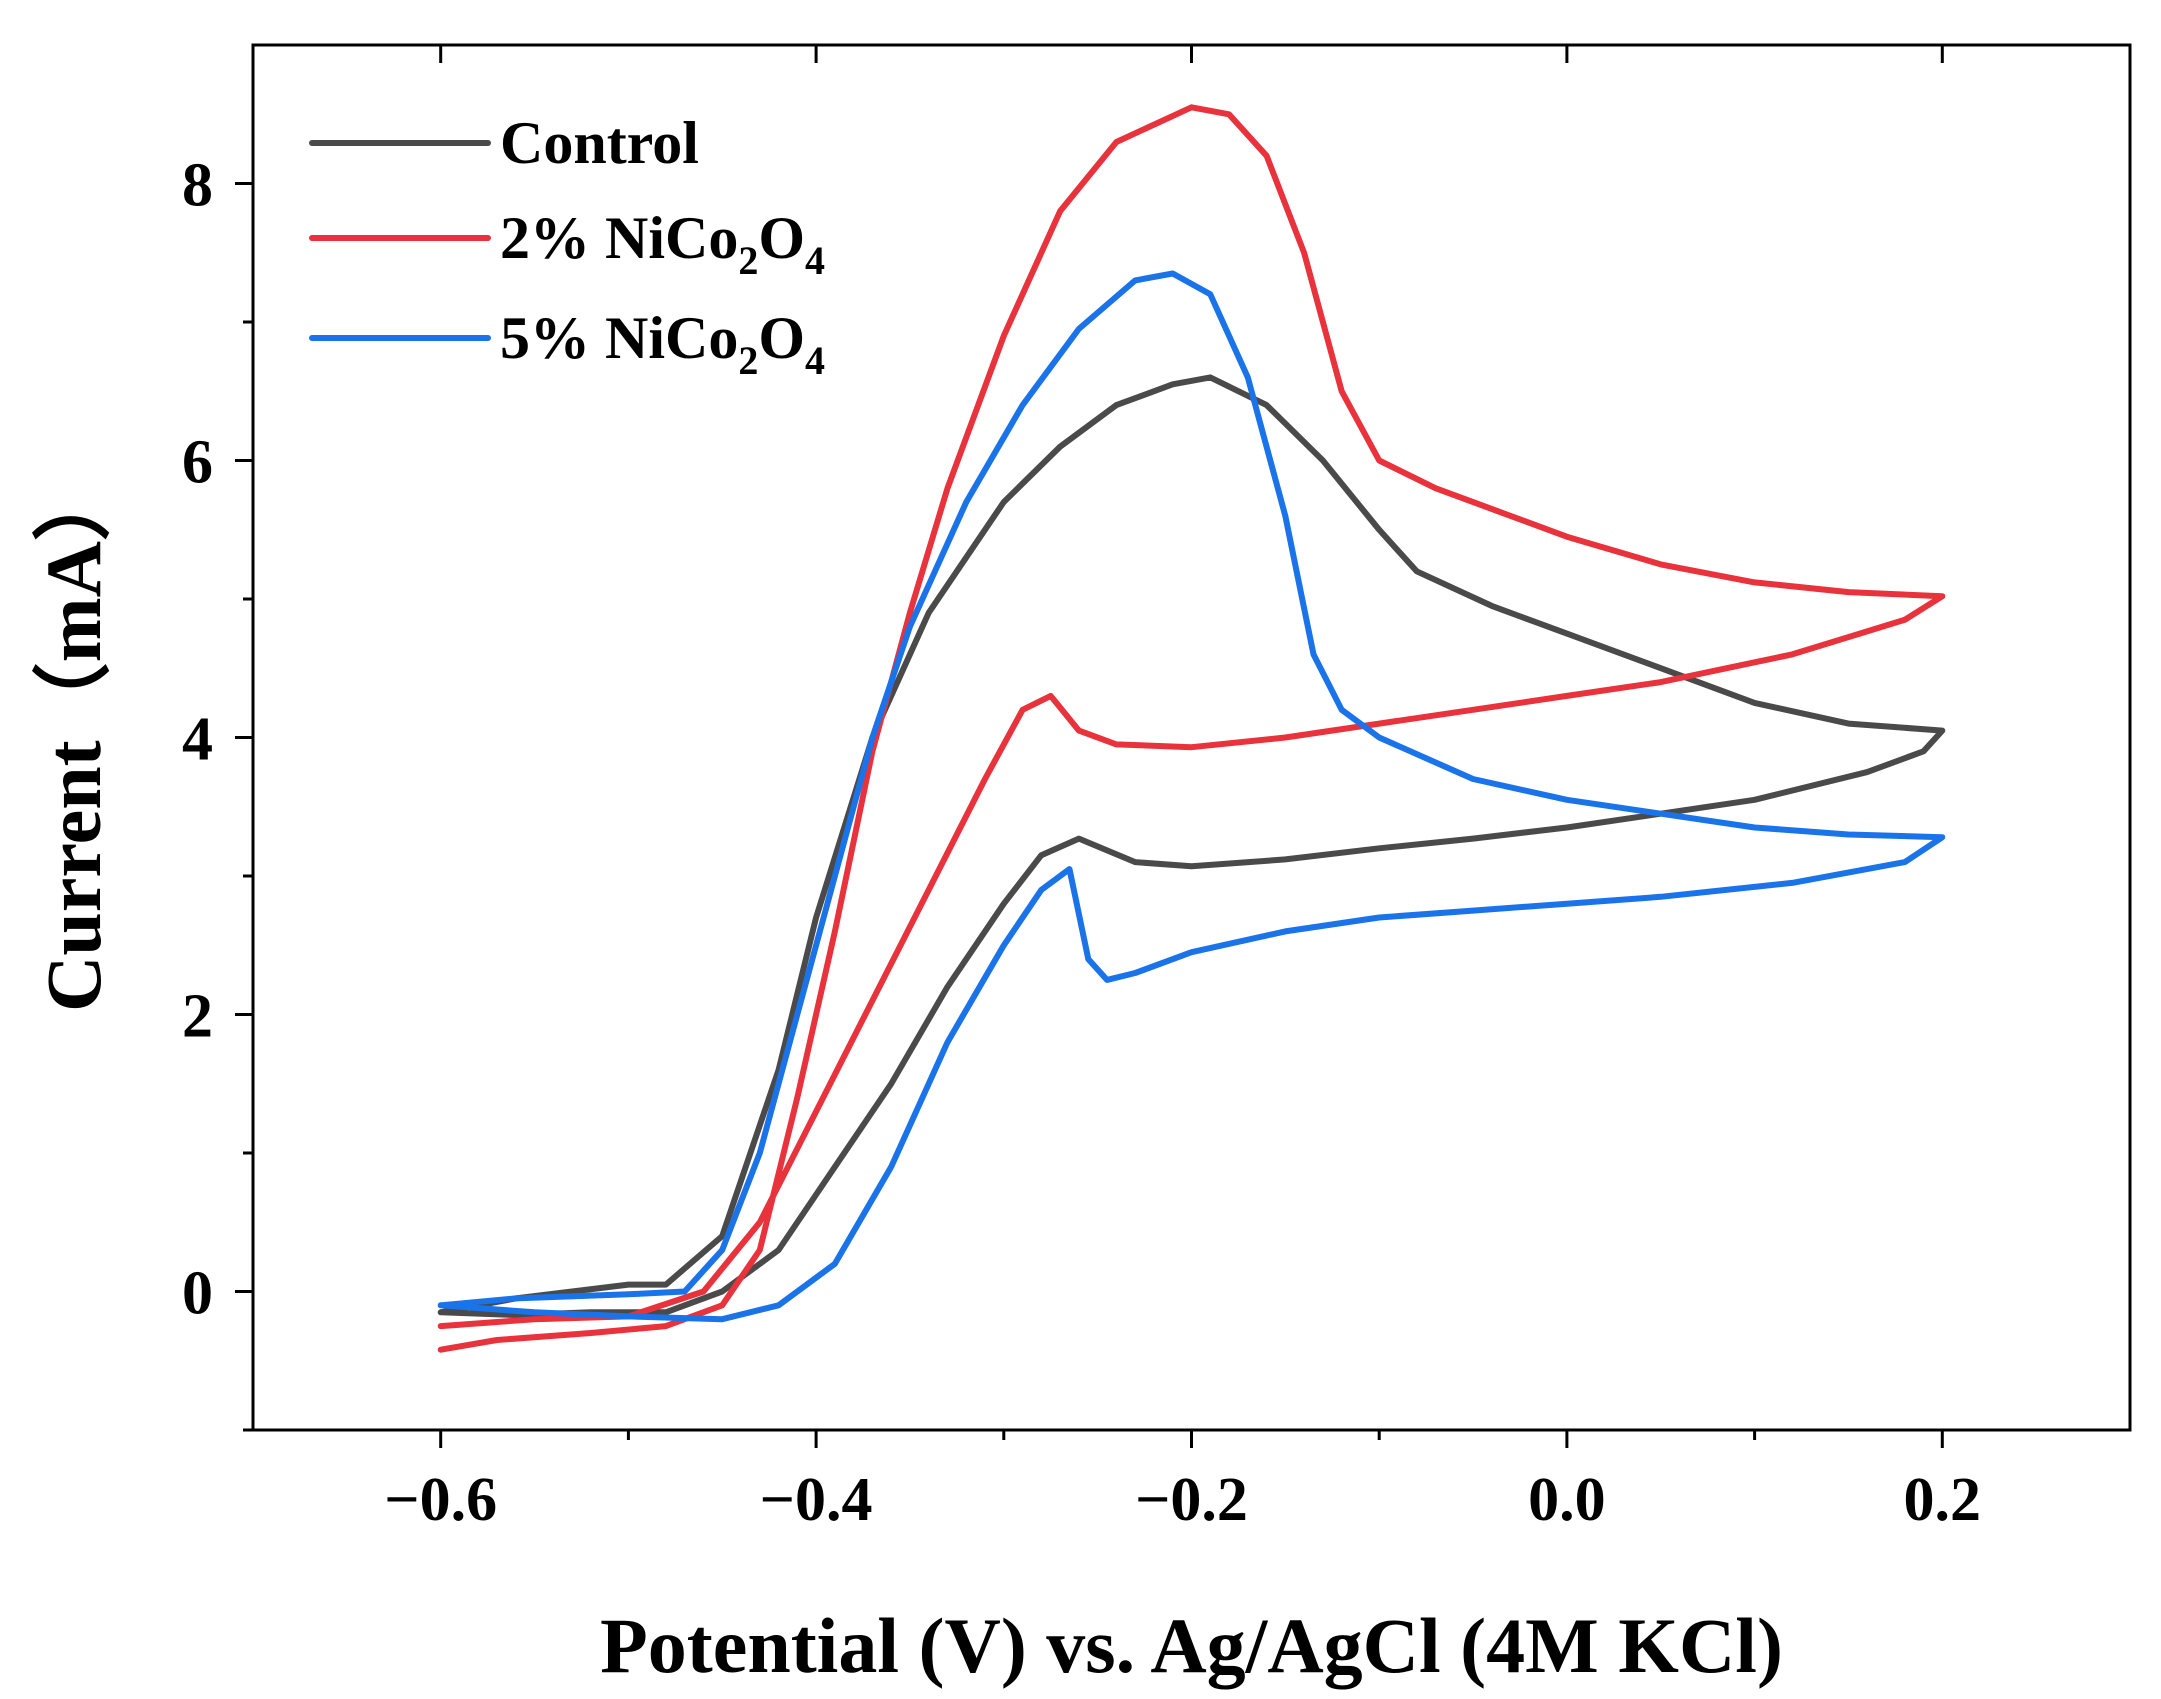 This screenshot has width=2161, height=1699. Describe the element at coordinates (440, 1500) in the screenshot. I see `x-tick-label: −0.6` at that location.